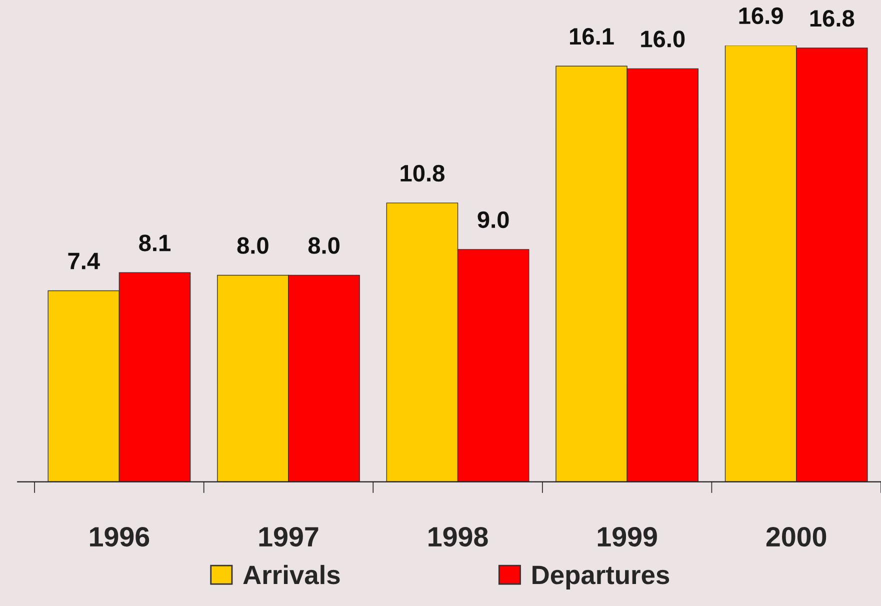 The width and height of the screenshot is (881, 606). What do you see at coordinates (291, 574) in the screenshot?
I see `legend-label: Arrivals` at bounding box center [291, 574].